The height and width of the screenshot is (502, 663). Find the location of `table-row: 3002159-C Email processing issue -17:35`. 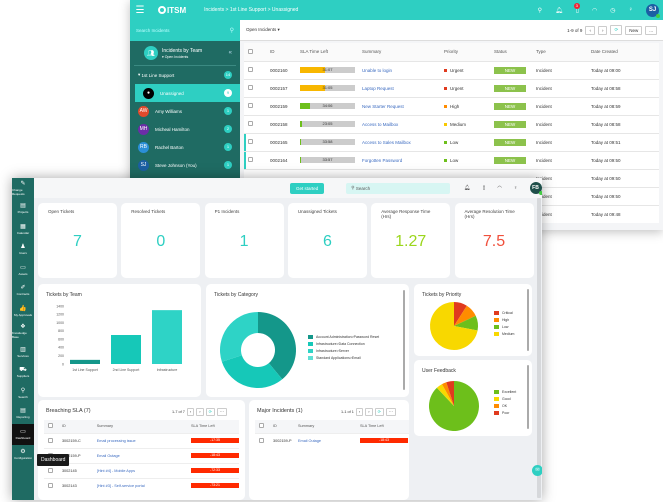

table-row: 3002159-C Email processing issue -17:35 is located at coordinates (141, 440).